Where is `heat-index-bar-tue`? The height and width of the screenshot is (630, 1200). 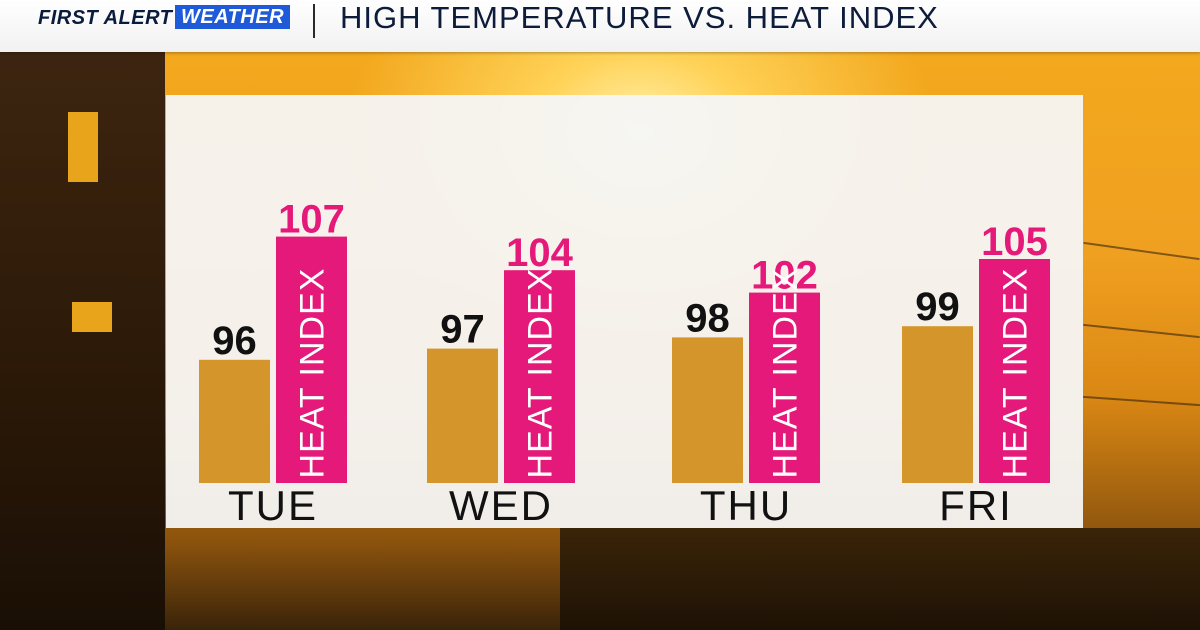
heat-index-bar-tue is located at coordinates (311, 359).